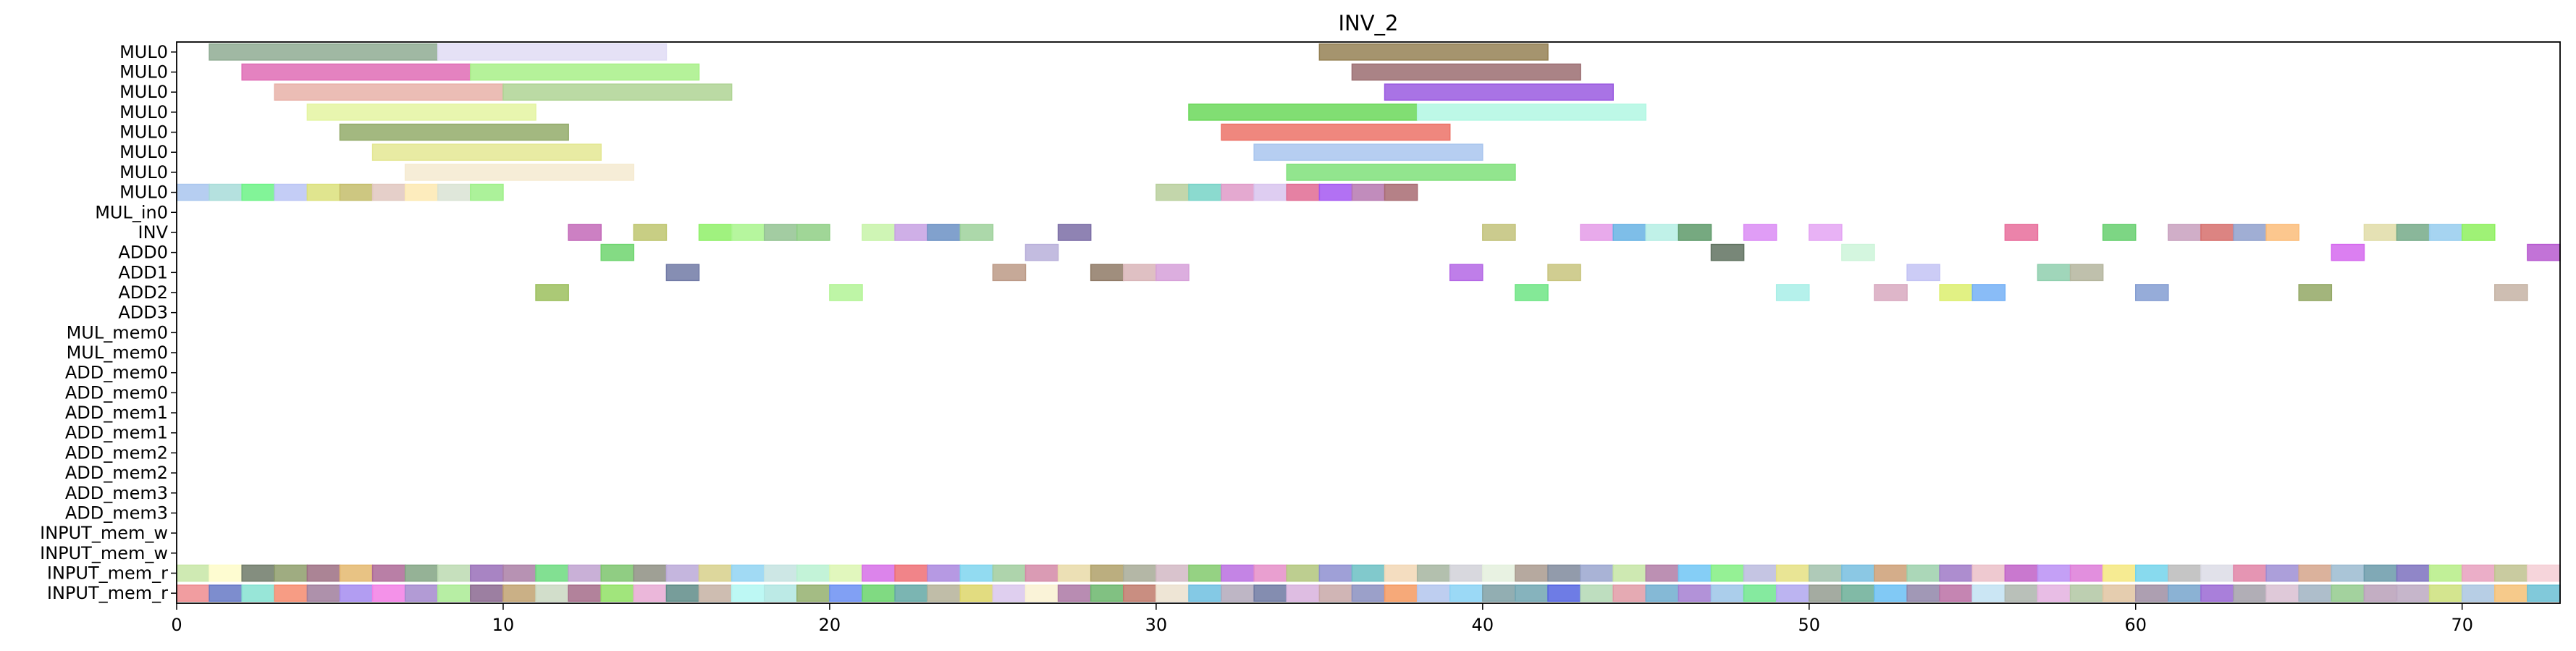  What do you see at coordinates (117, 353) in the screenshot?
I see `y-tick-label: MUL_mem0` at bounding box center [117, 353].